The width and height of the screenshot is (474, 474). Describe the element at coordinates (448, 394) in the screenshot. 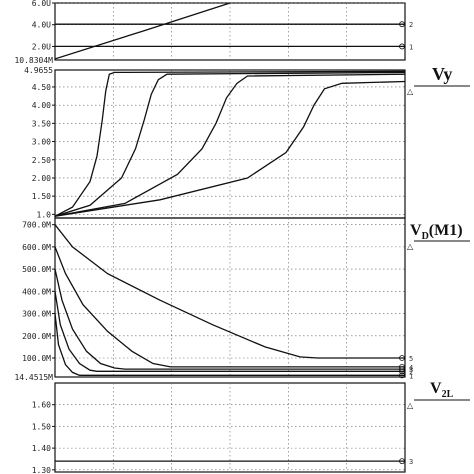

I see `signal-label-v2l-sub: 2L` at that location.